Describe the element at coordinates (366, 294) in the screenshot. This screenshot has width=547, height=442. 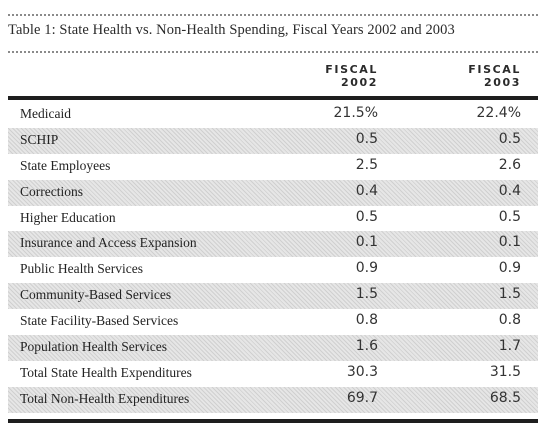
I see `value-fy2002: 1.5` at that location.